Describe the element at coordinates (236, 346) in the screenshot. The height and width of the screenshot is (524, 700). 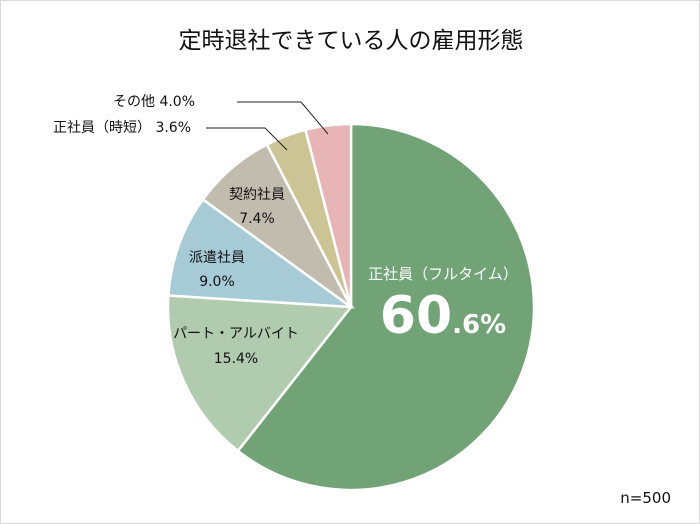
I see `label-part: パート・アルバイト 15.4%` at that location.